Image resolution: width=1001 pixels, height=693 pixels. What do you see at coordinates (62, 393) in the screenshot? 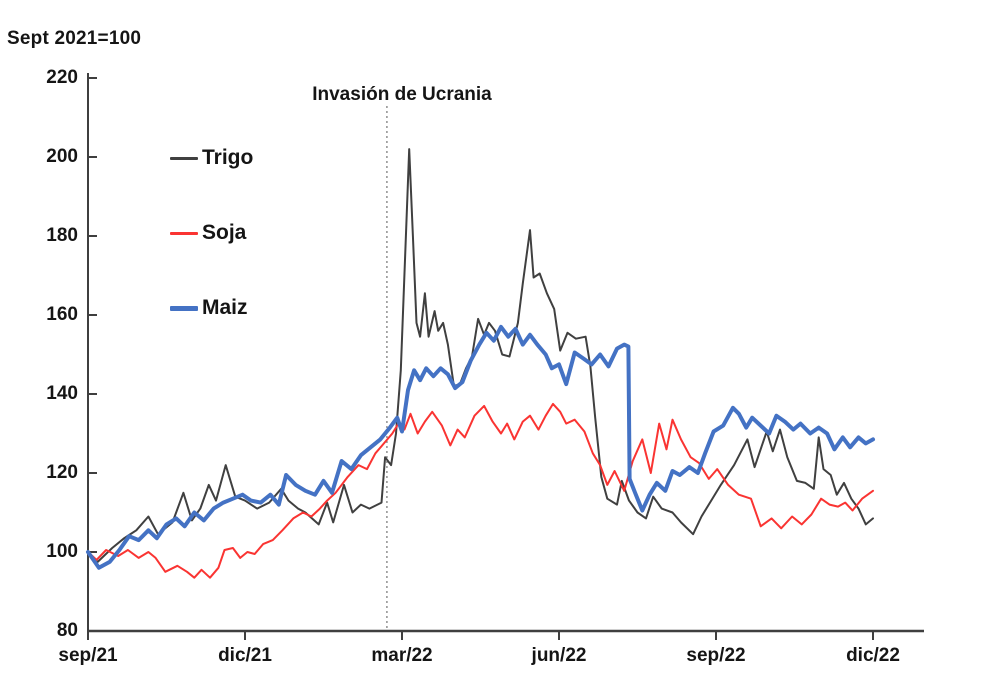
I see `y-axis-label-140: 140` at bounding box center [62, 393].